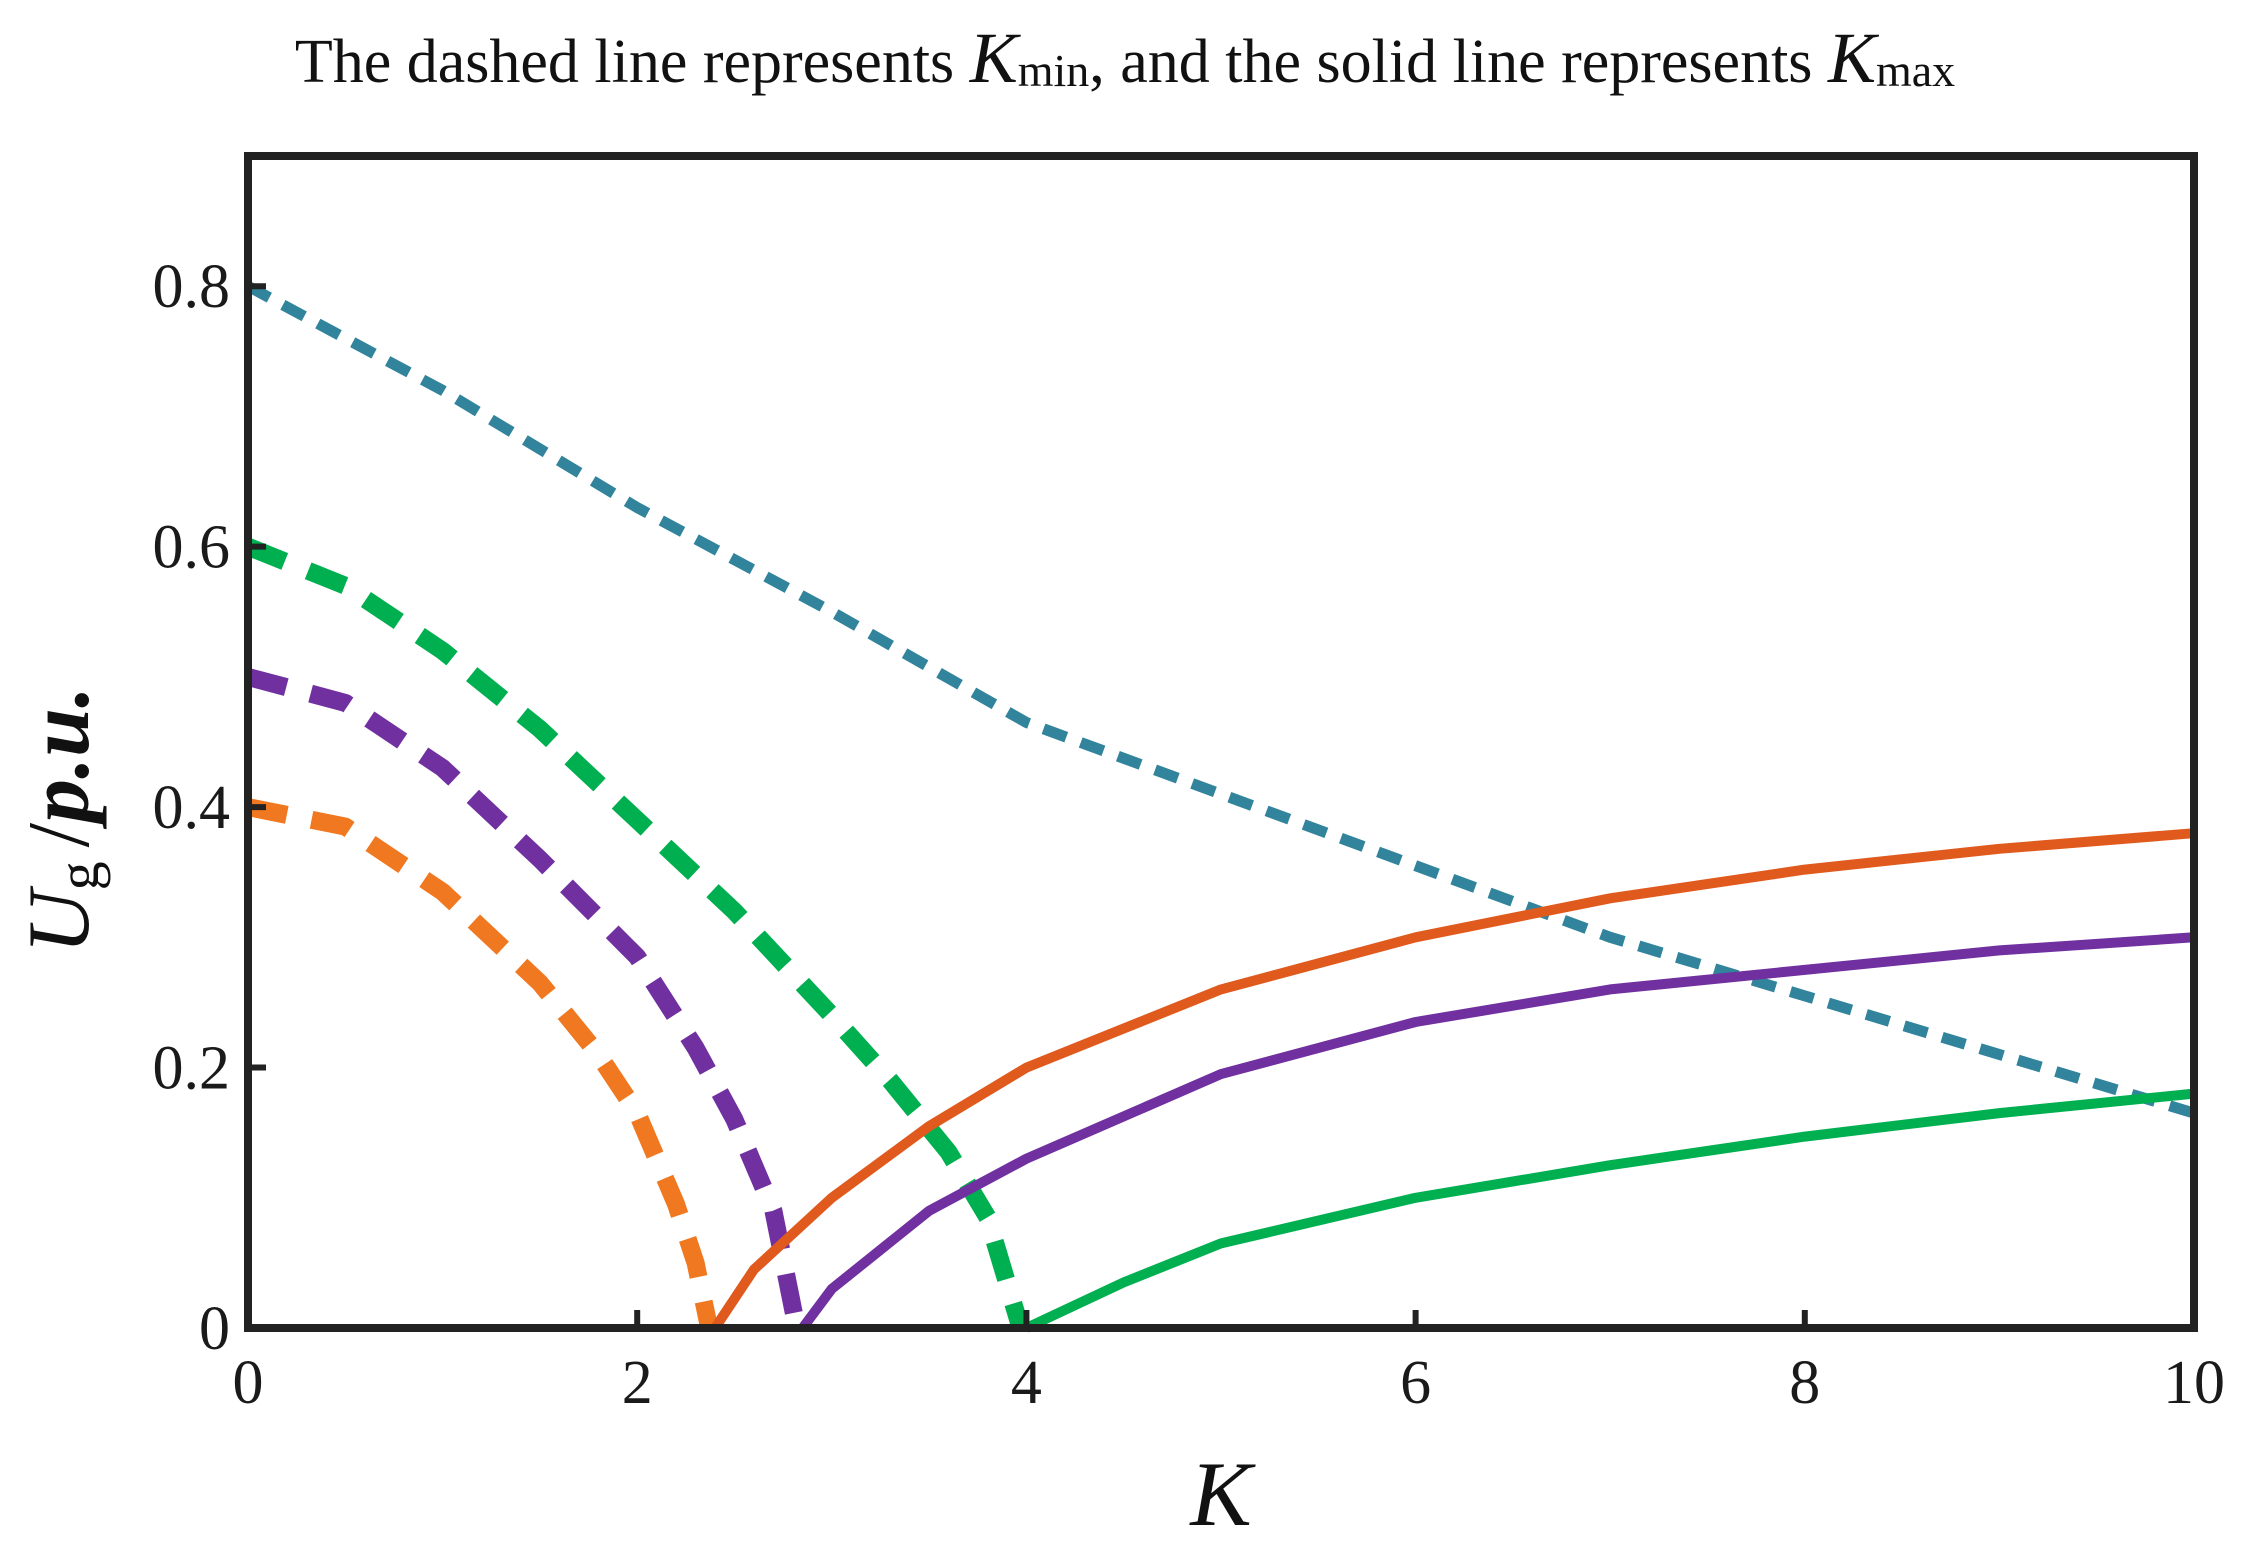  I want to click on x-tick-label: 6, so click(1415, 1383).